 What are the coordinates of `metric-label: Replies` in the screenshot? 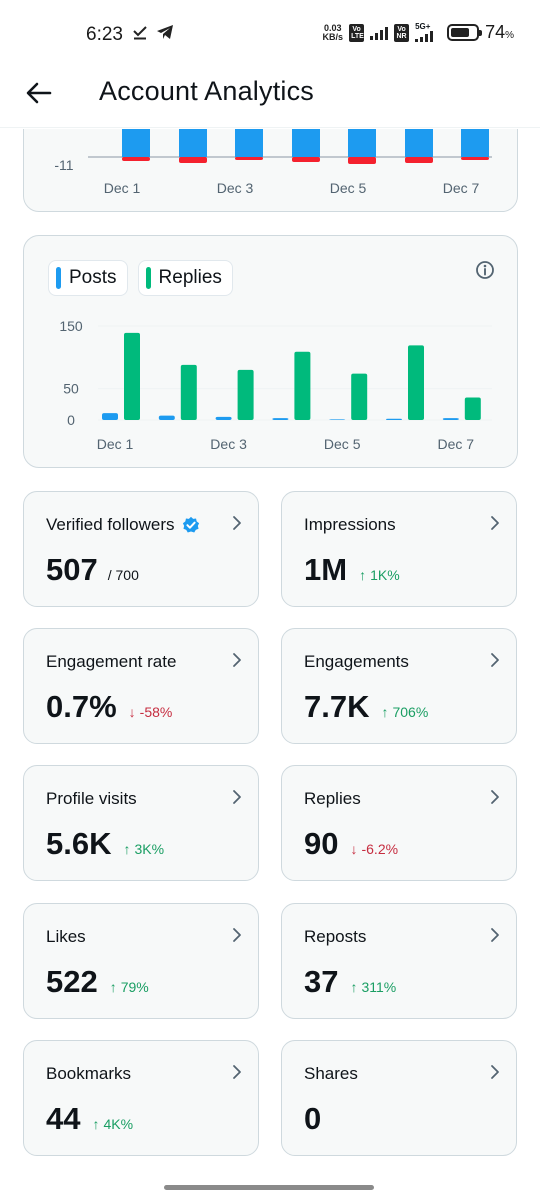 It's located at (332, 799).